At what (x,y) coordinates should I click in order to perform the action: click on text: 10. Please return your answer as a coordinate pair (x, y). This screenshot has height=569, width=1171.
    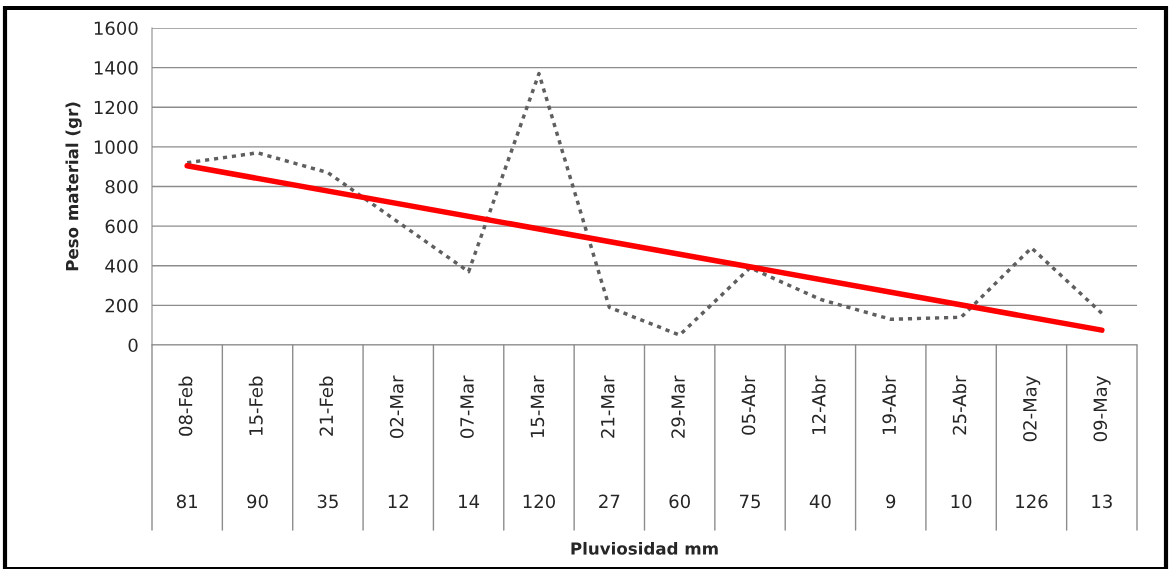
    Looking at the image, I should click on (961, 501).